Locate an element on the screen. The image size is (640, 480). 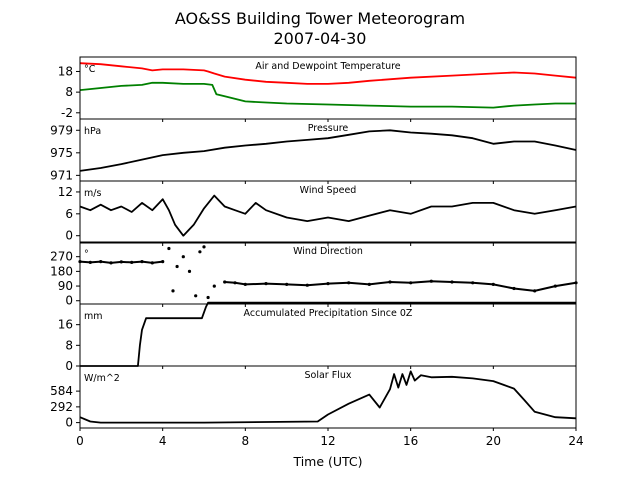
x-tick-label: 12 is located at coordinates (327, 441).